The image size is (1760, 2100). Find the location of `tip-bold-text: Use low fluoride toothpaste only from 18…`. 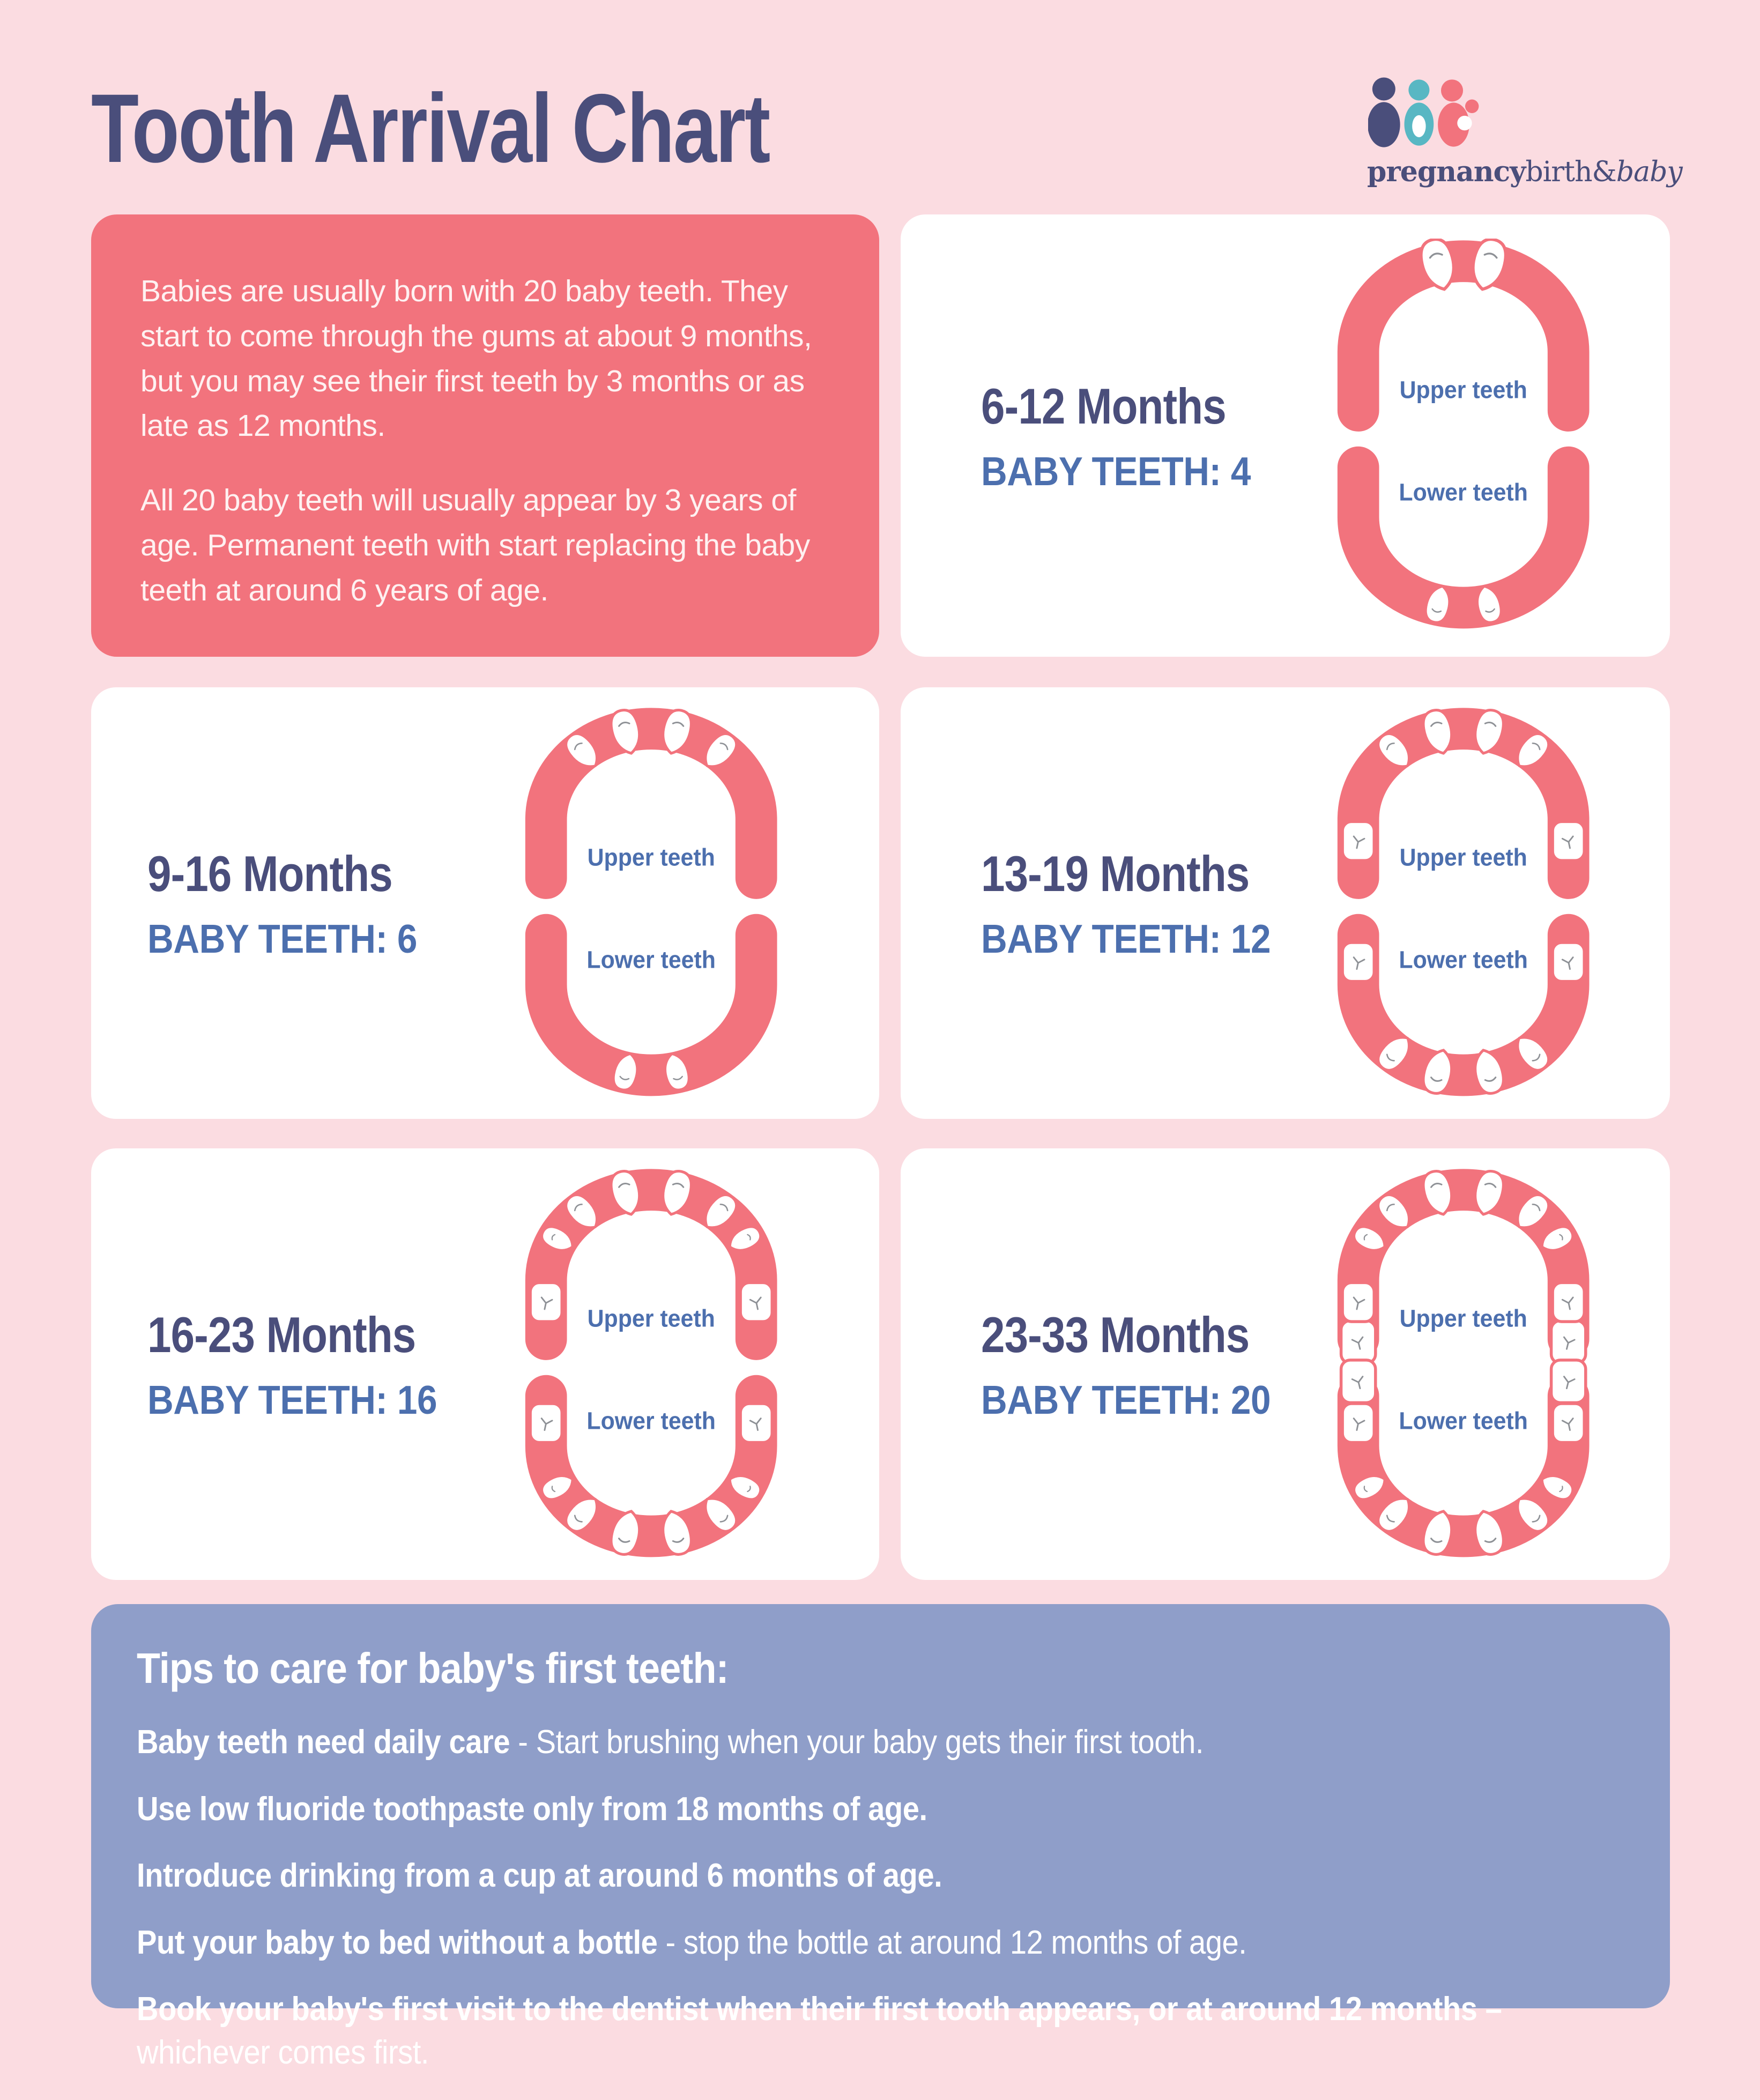

tip-bold-text: Use low fluoride toothpaste only from 18… is located at coordinates (532, 1809).